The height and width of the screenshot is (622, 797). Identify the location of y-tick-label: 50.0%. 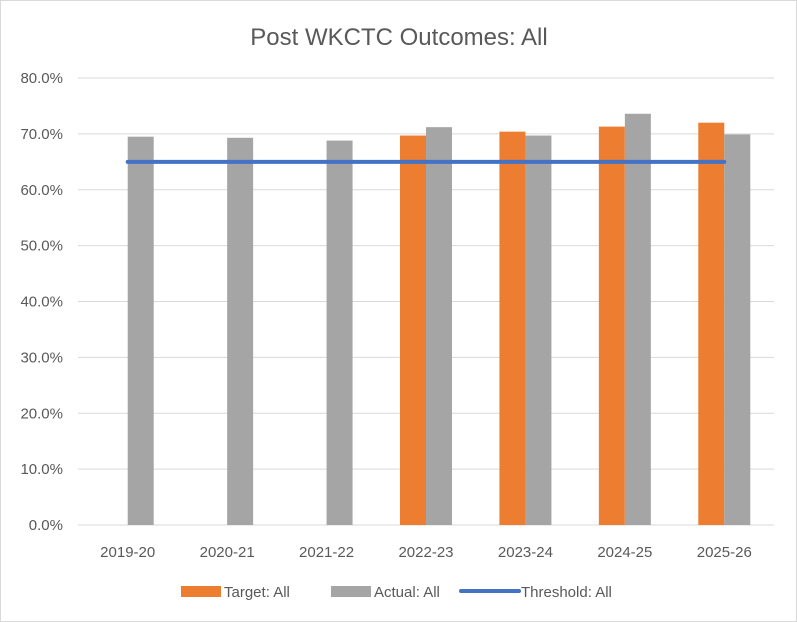
(41, 246).